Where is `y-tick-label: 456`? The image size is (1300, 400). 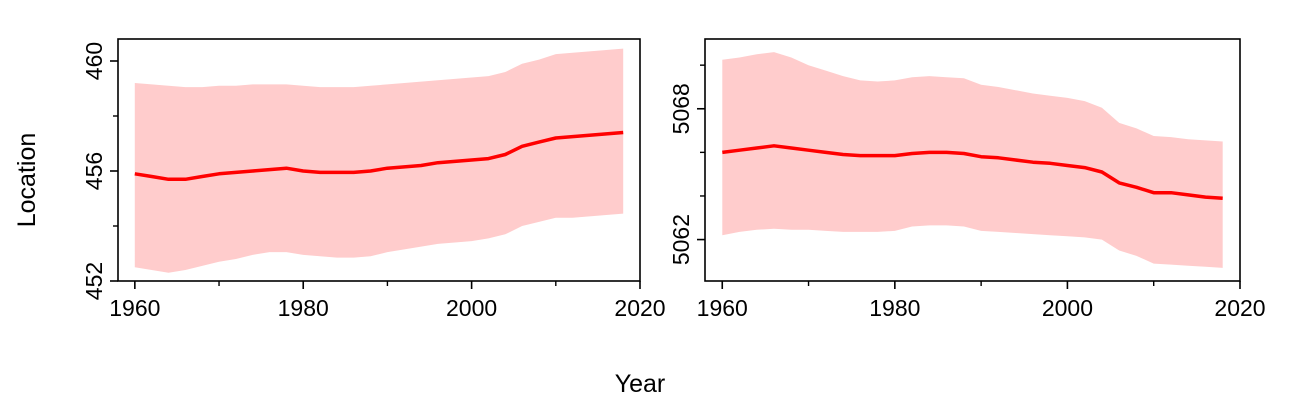 y-tick-label: 456 is located at coordinates (94, 171).